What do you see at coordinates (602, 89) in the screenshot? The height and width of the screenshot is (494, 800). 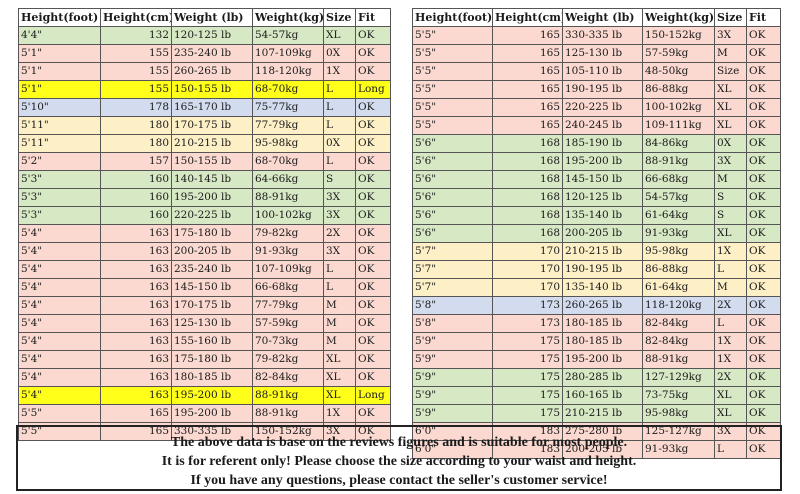 I see `cell-weight-lb: 190-195 lb` at bounding box center [602, 89].